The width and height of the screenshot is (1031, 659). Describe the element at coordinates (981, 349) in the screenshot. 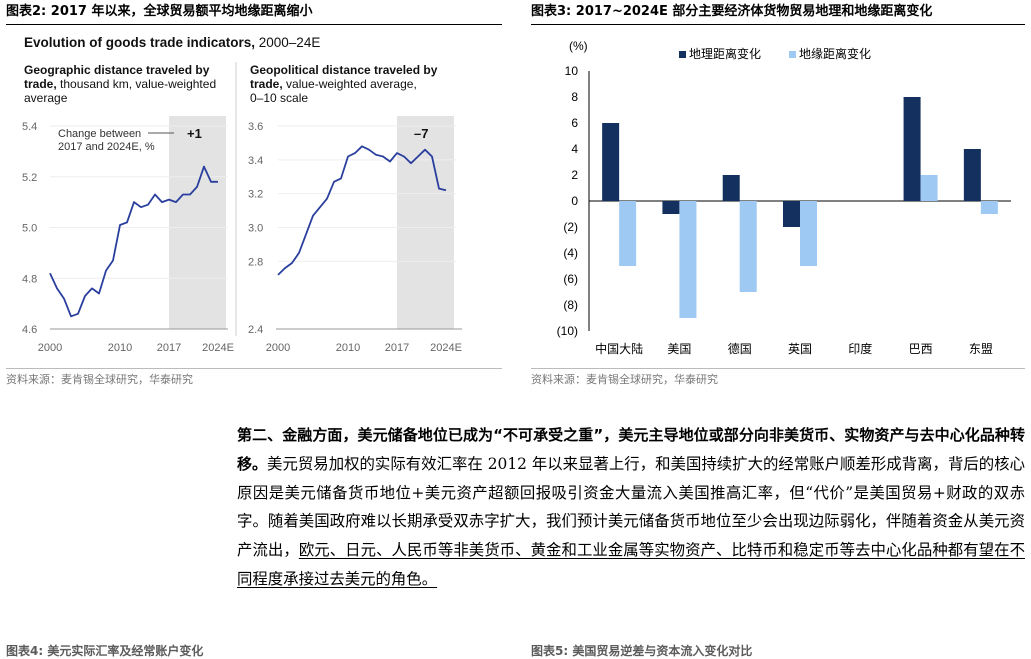

I see `bar-category-label: 东盟` at that location.